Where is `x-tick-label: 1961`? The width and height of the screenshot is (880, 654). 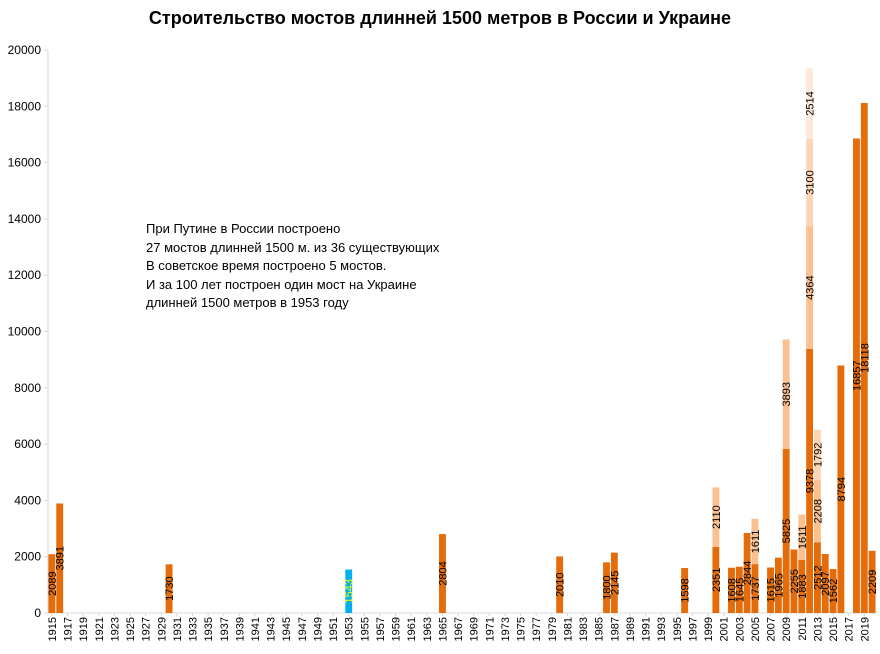 x-tick-label: 1961 is located at coordinates (412, 629).